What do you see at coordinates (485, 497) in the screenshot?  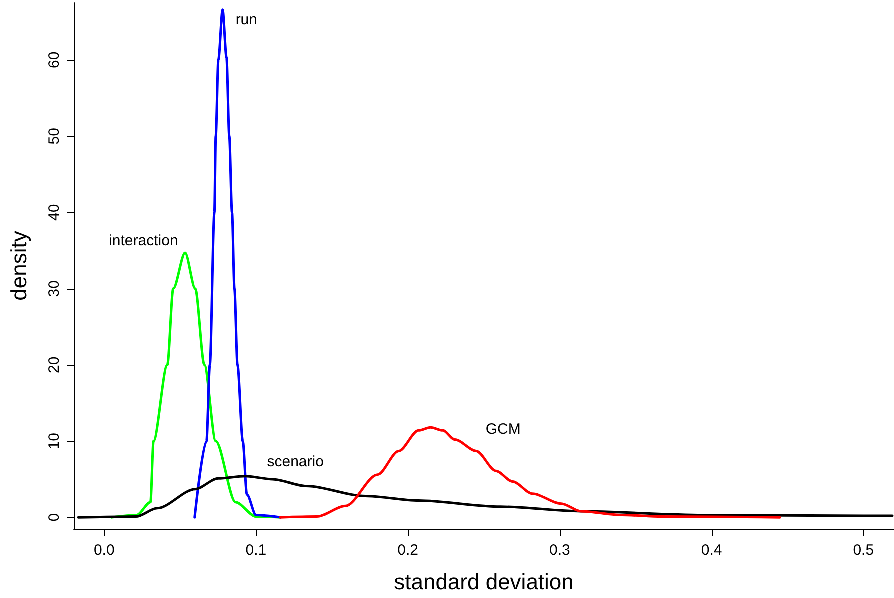 I see `line-series` at bounding box center [485, 497].